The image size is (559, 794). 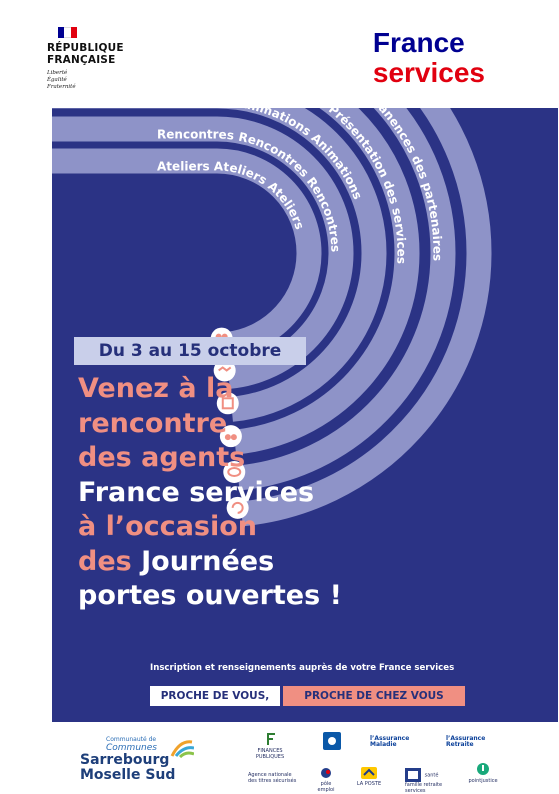 I want to click on partner-assurance-retraite: l’Assurance Retraite, so click(x=473, y=742).